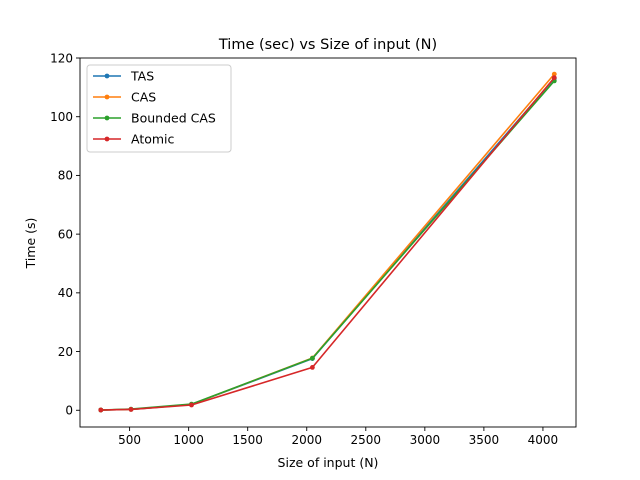 This screenshot has width=640, height=480. I want to click on x-tick-label: 3000, so click(425, 440).